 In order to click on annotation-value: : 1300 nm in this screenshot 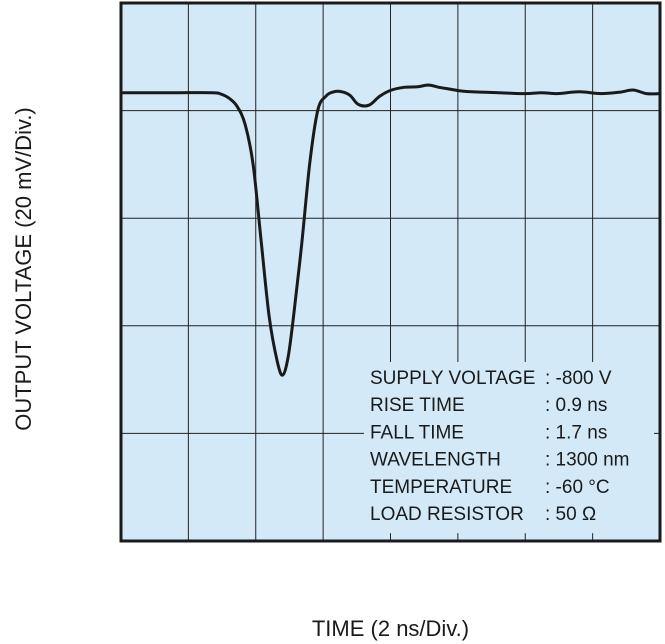, I will do `click(587, 460)`.